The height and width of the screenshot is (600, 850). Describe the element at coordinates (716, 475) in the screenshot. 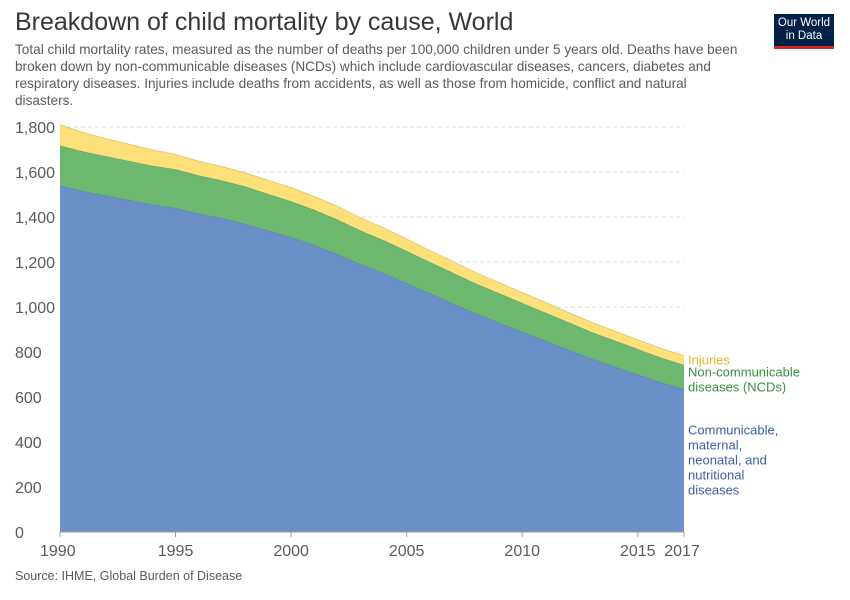

I see `series-label-0: nutritional` at that location.